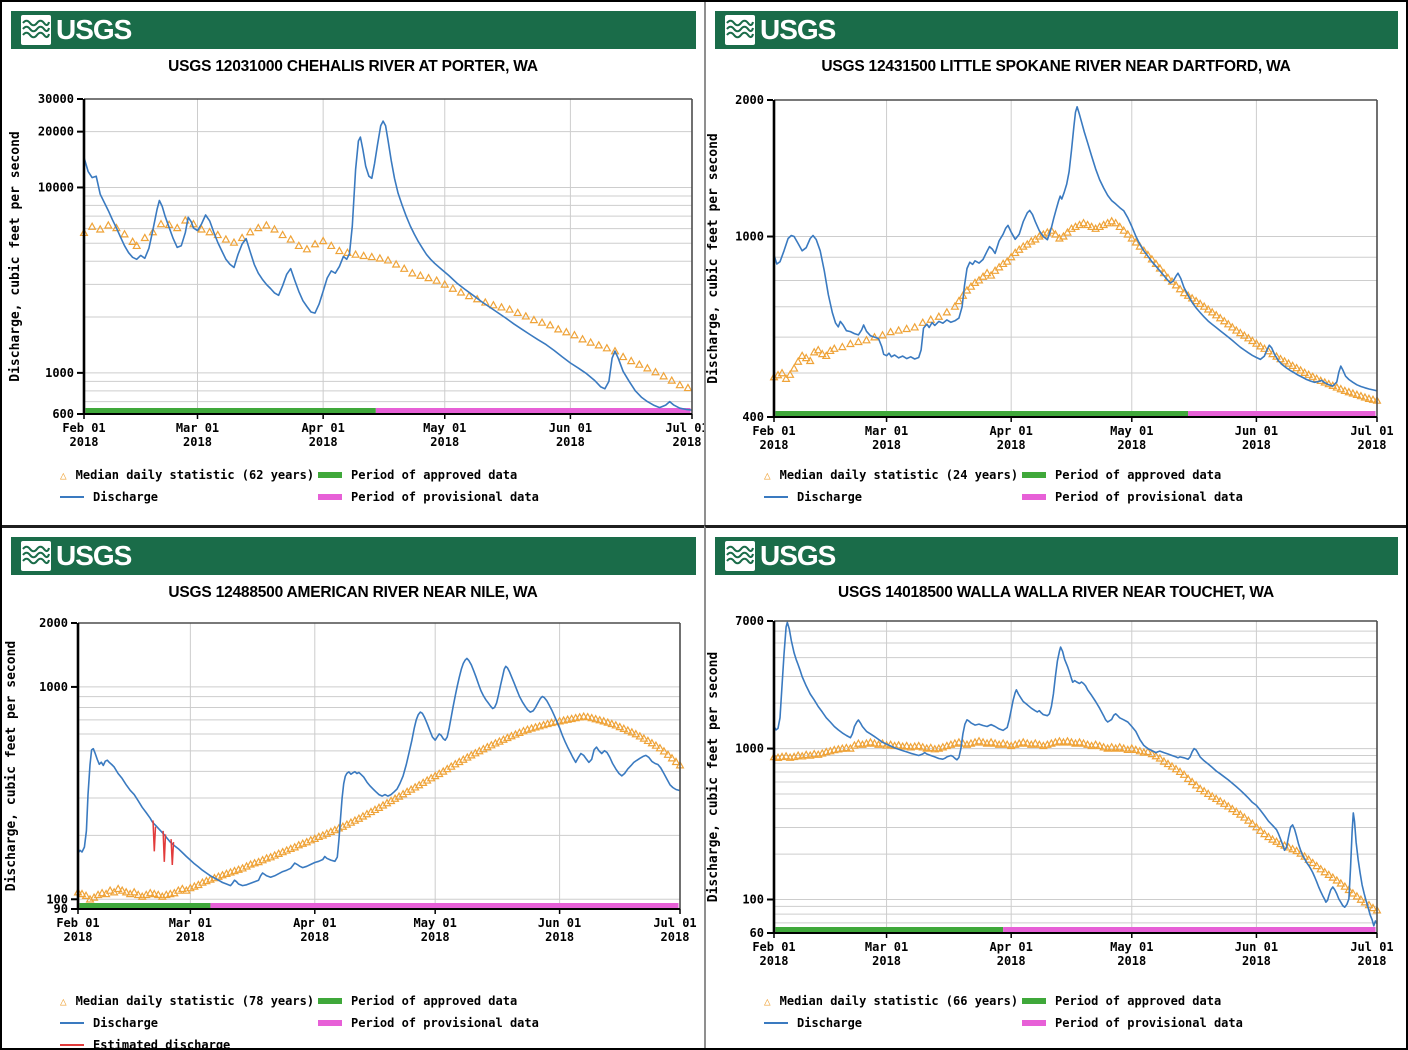 The height and width of the screenshot is (1050, 1408). Describe the element at coordinates (798, 29) in the screenshot. I see `usgs-logo-text: USGS` at that location.